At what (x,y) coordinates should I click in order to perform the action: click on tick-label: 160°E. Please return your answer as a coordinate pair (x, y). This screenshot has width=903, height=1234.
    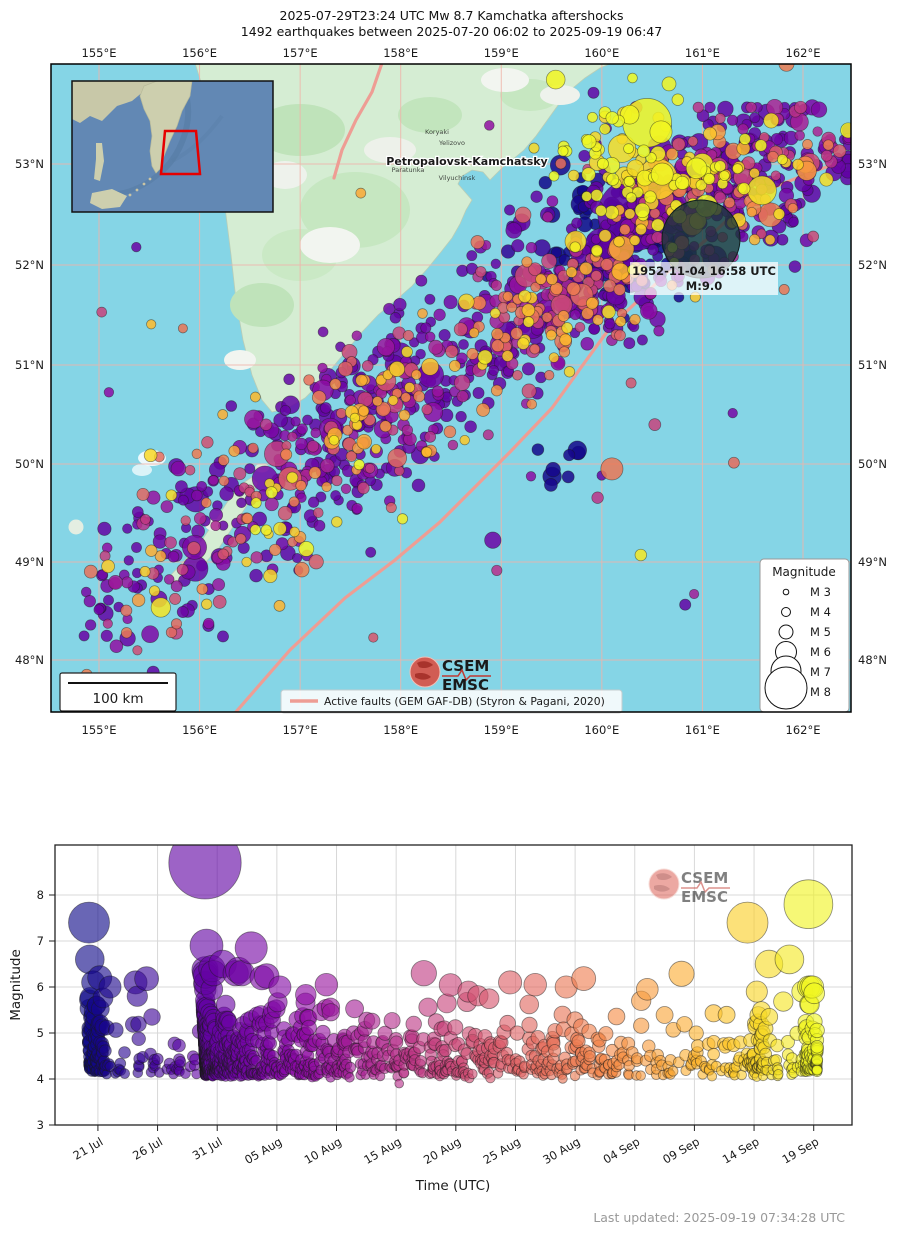
    Looking at the image, I should click on (601, 53).